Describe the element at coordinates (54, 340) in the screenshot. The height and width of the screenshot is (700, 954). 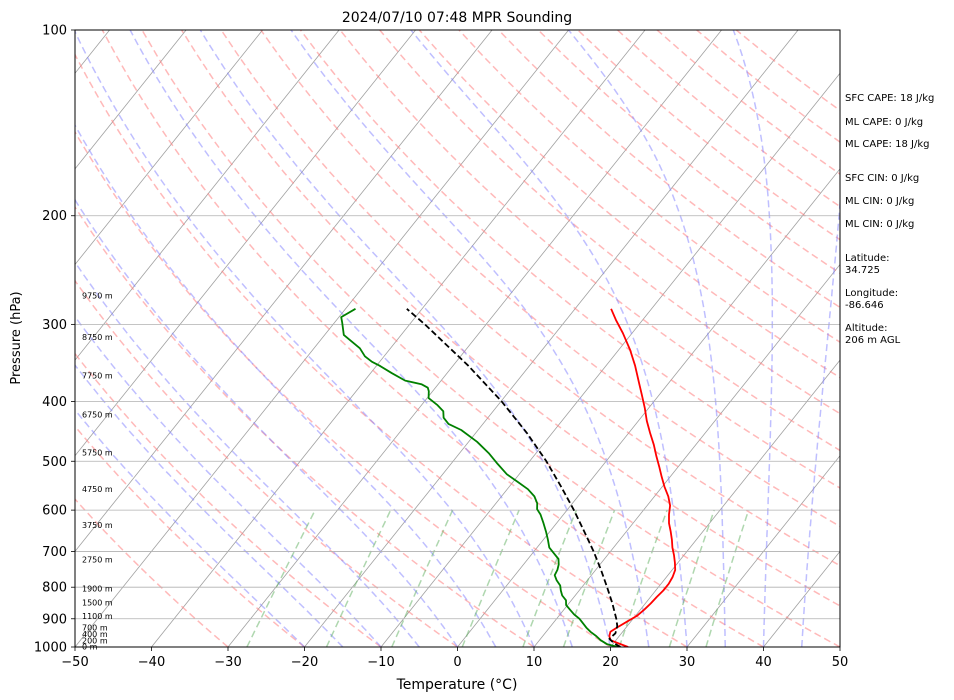
I see `y-axis-ticks: 1000 900 800 700 600 500 400 300 200 100` at that location.